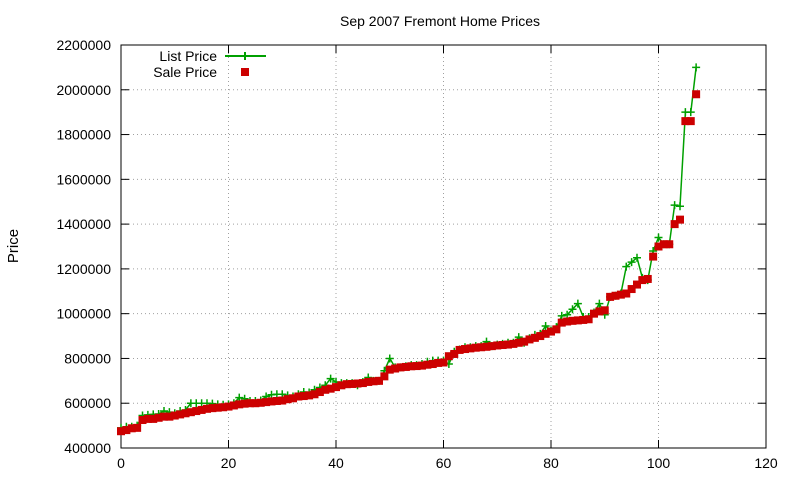 This screenshot has height=480, width=800. What do you see at coordinates (185, 72) in the screenshot?
I see `legend-label-sale-price: Sale Price` at bounding box center [185, 72].